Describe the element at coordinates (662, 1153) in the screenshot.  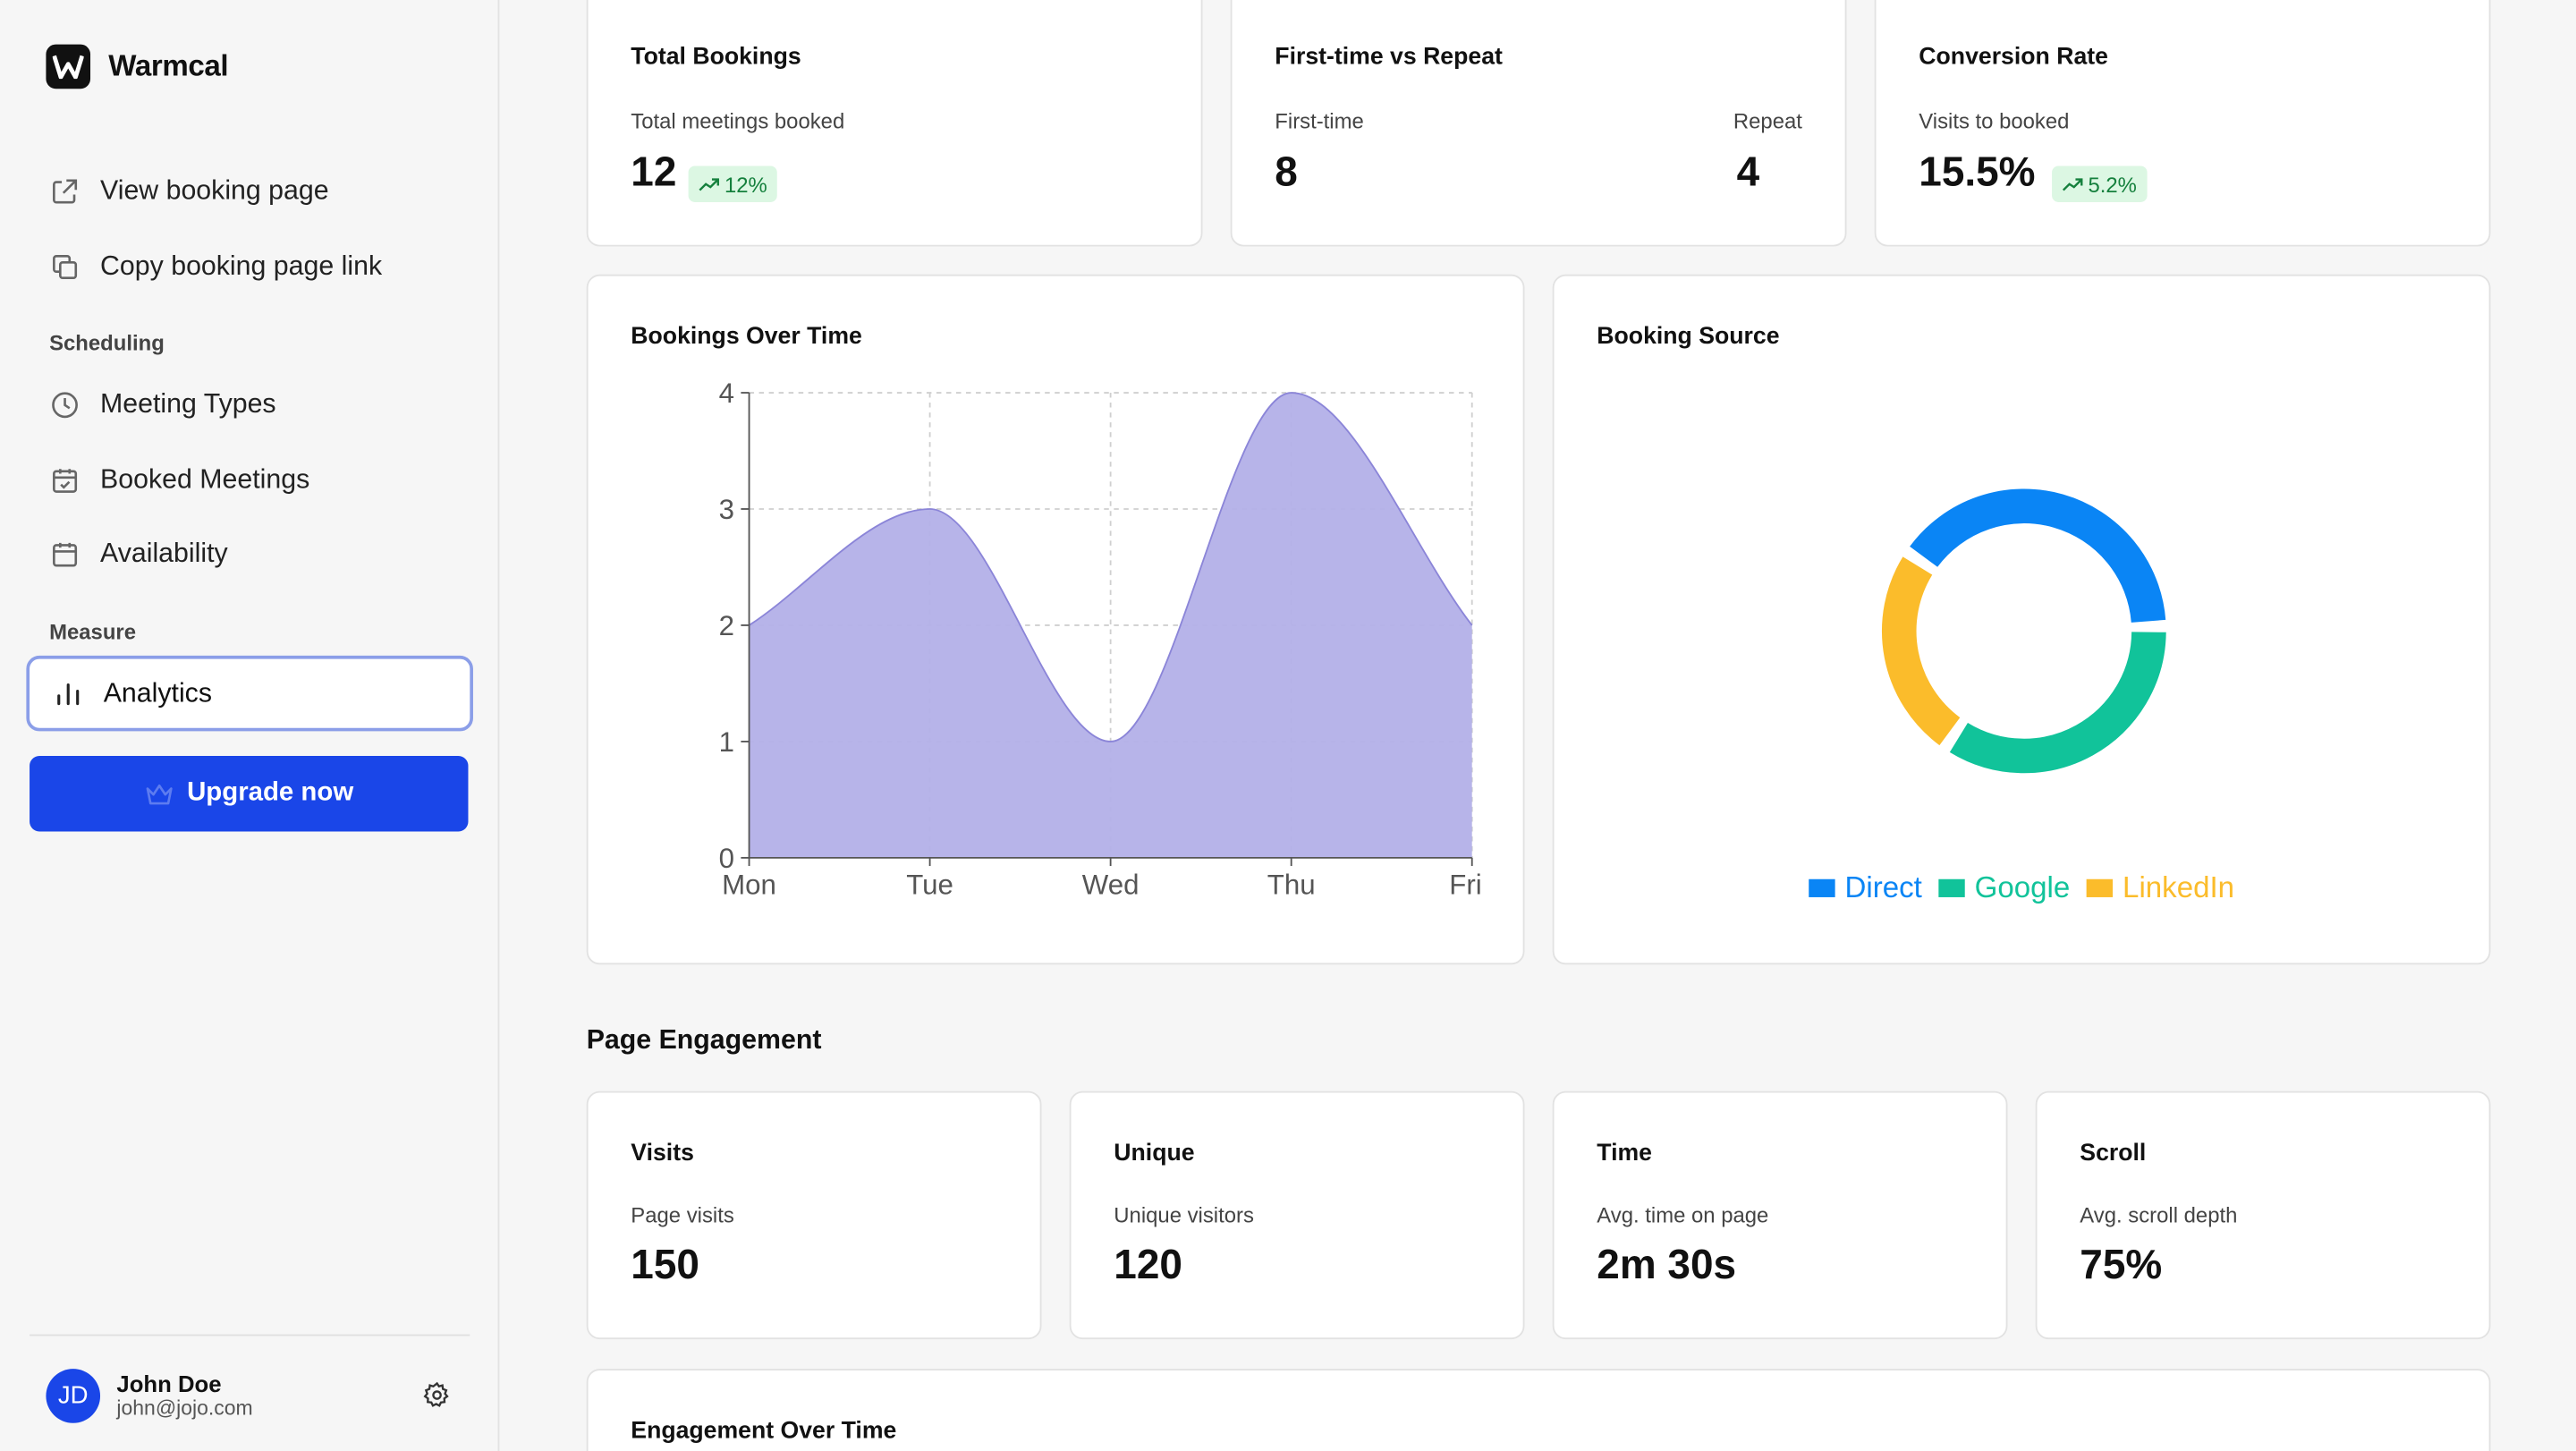
I see `card-title: Visits` at that location.